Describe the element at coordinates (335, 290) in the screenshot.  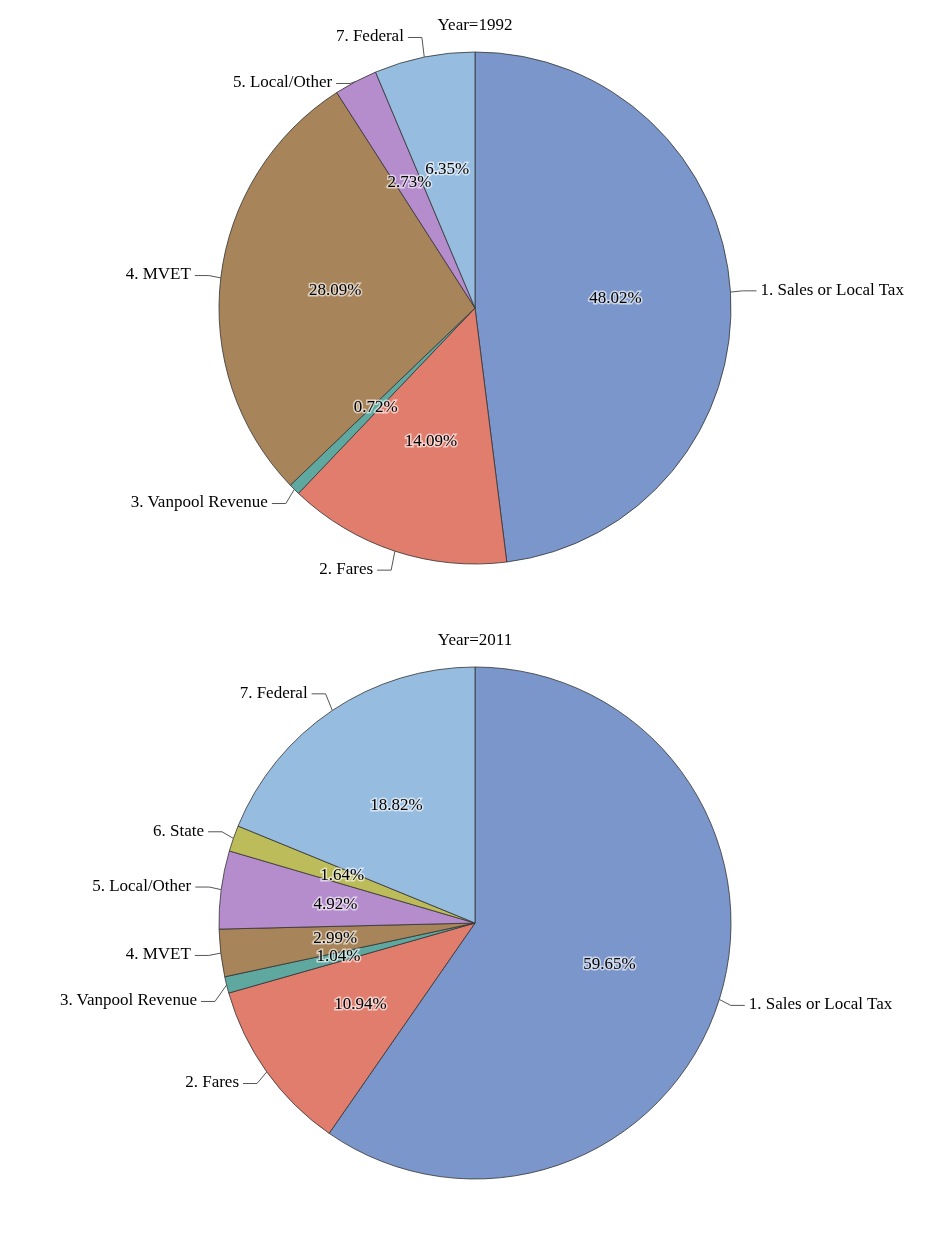
I see `data-label: 28.09%` at that location.